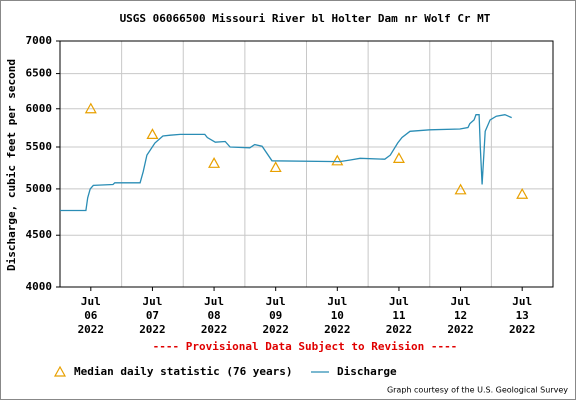 This screenshot has height=400, width=576. I want to click on x-tick-label: Jul 13 2022, so click(522, 315).